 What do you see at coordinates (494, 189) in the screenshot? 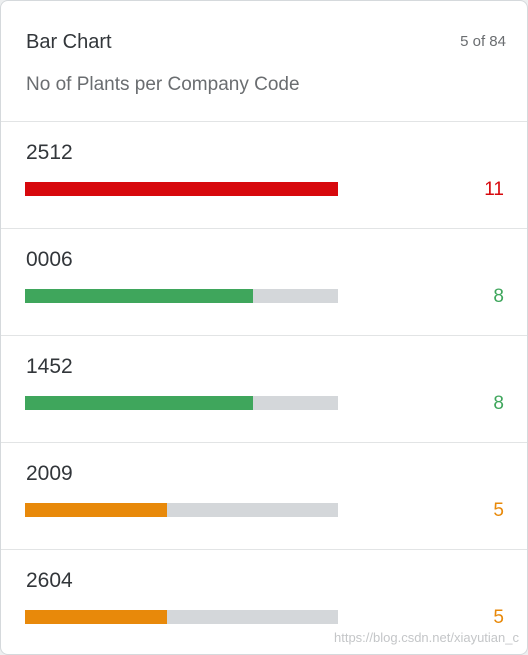
I see `plant-count-value: 11` at bounding box center [494, 189].